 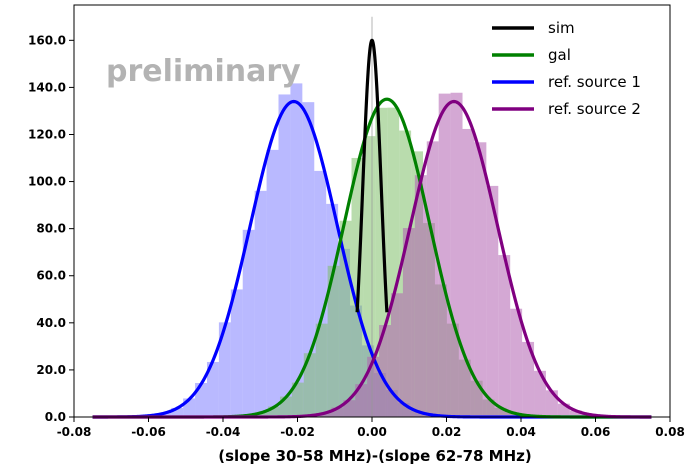 What do you see at coordinates (51, 323) in the screenshot?
I see `y-tick-label: 40.0` at bounding box center [51, 323].